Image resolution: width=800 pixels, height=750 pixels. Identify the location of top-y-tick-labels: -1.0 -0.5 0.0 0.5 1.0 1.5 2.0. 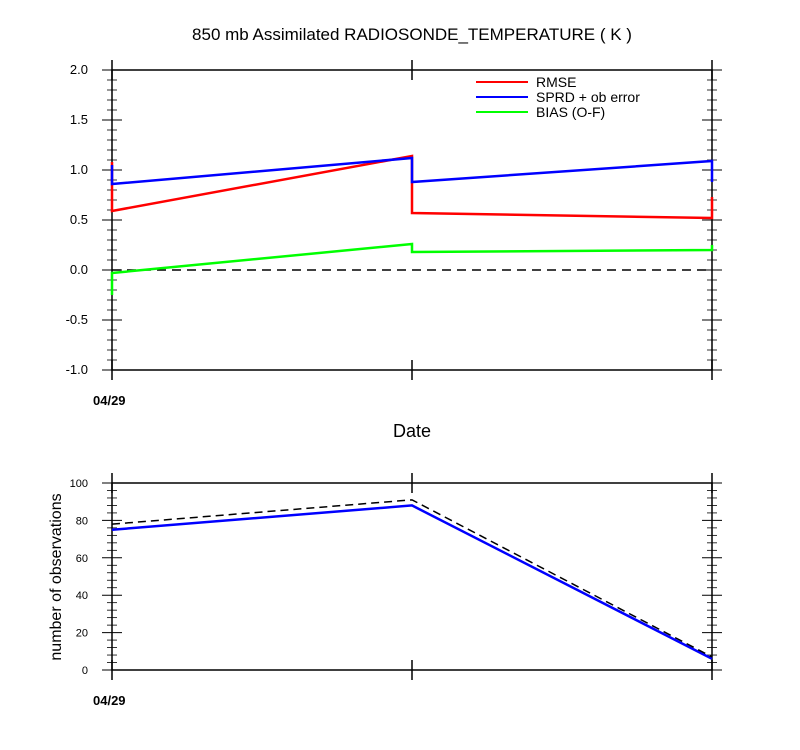
(77, 219).